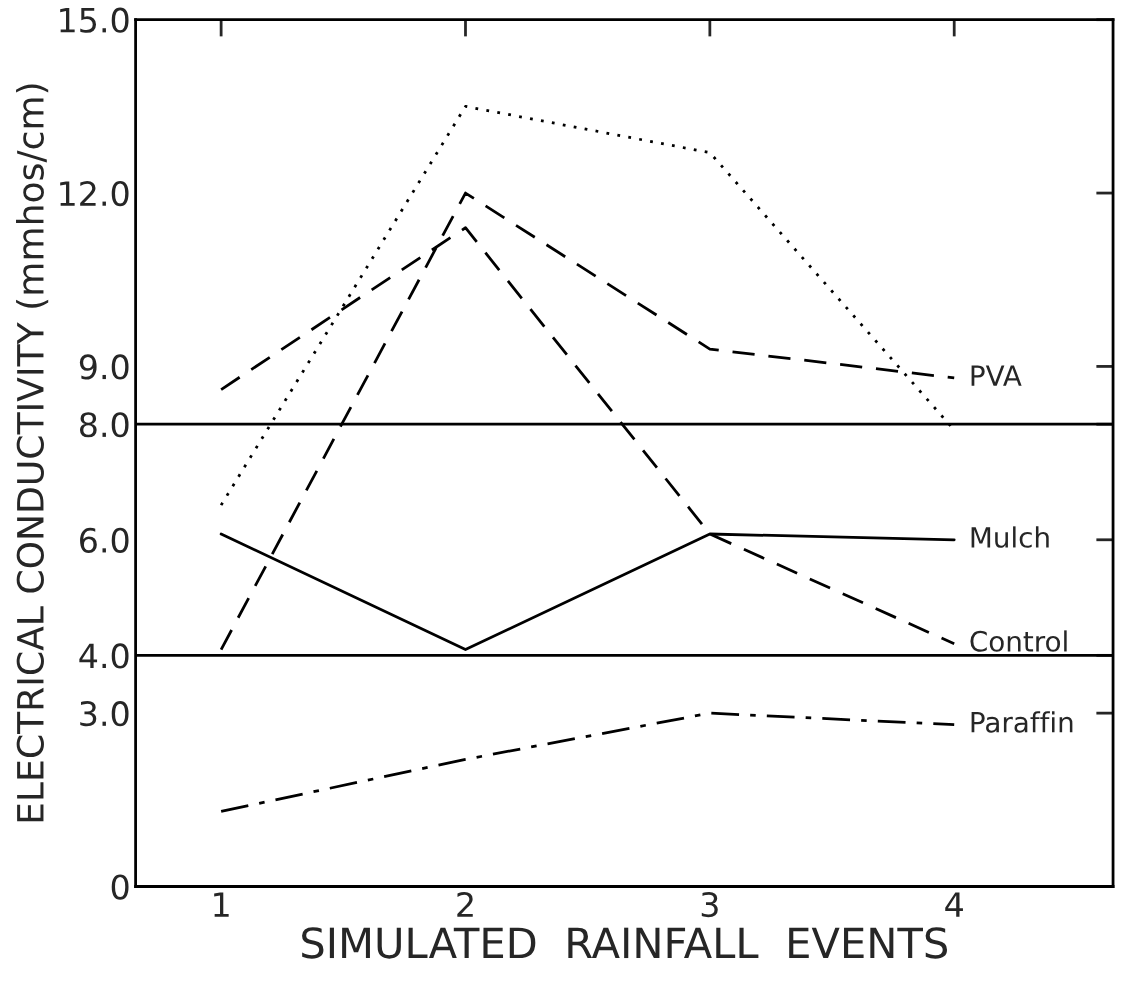 This screenshot has height=985, width=1130. Describe the element at coordinates (625, 943) in the screenshot. I see `x-axis-title: SIMULATED RAINFALL EVENTS` at that location.